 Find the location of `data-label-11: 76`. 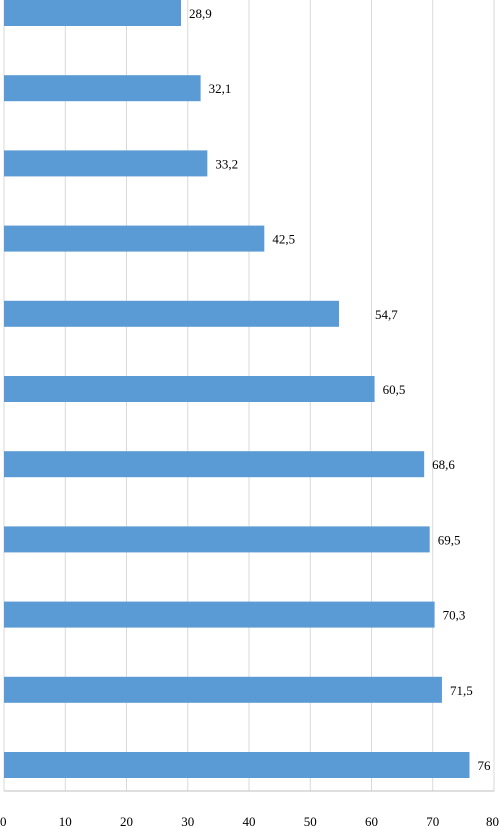

data-label-11: 76 is located at coordinates (485, 765).